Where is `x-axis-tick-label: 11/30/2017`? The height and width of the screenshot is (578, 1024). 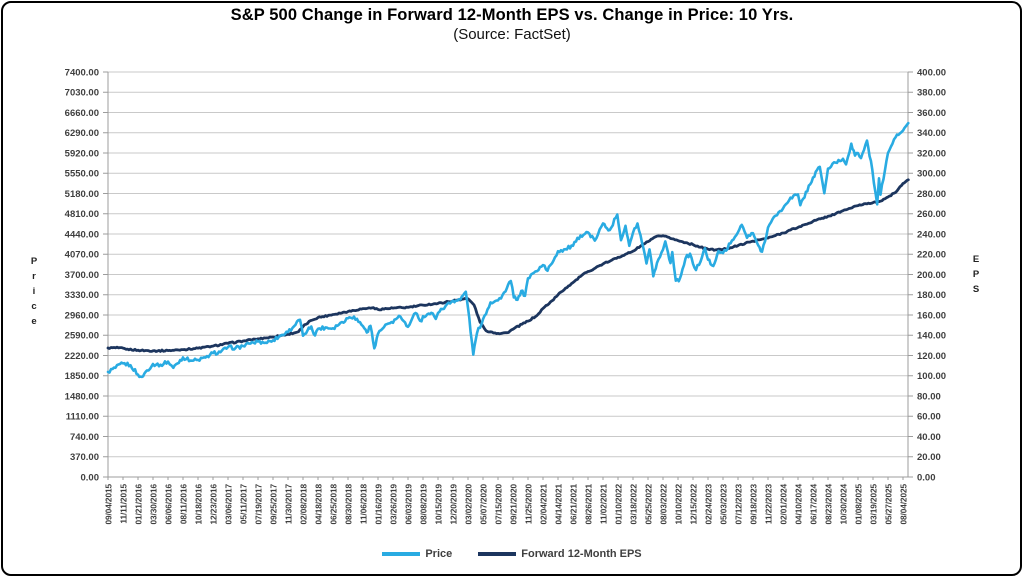 x-axis-tick-label: 11/30/2017 is located at coordinates (288, 504).